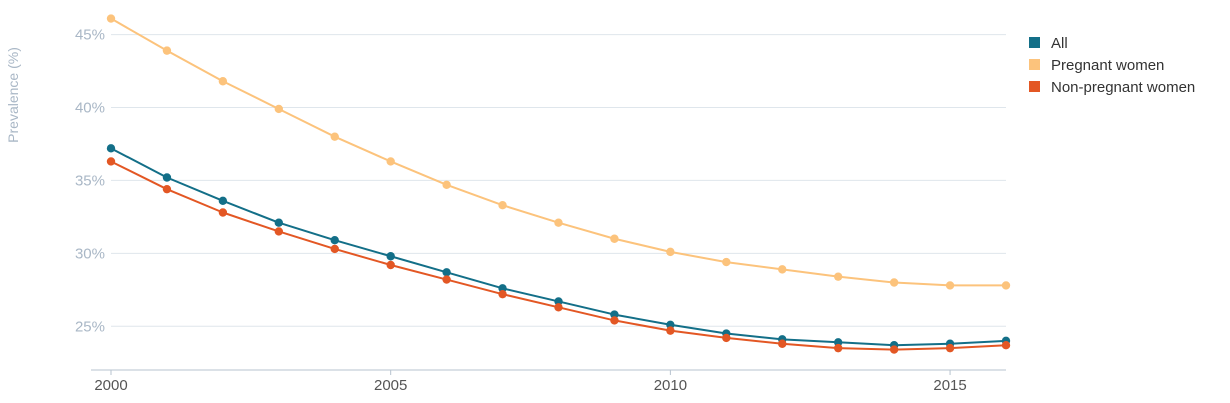  I want to click on x-tick-label: 2015, so click(949, 385).